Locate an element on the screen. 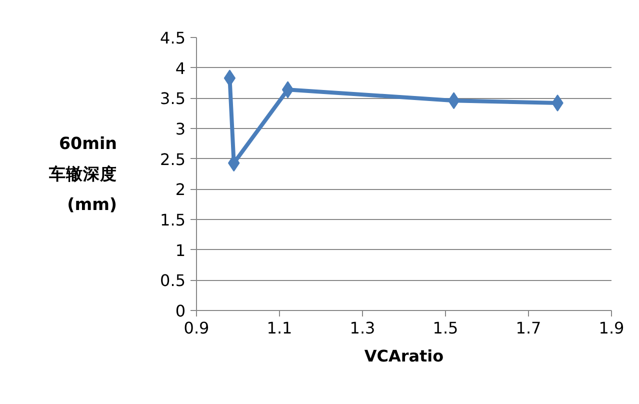 This screenshot has height=404, width=639. y-tick-label: 2 is located at coordinates (180, 190).